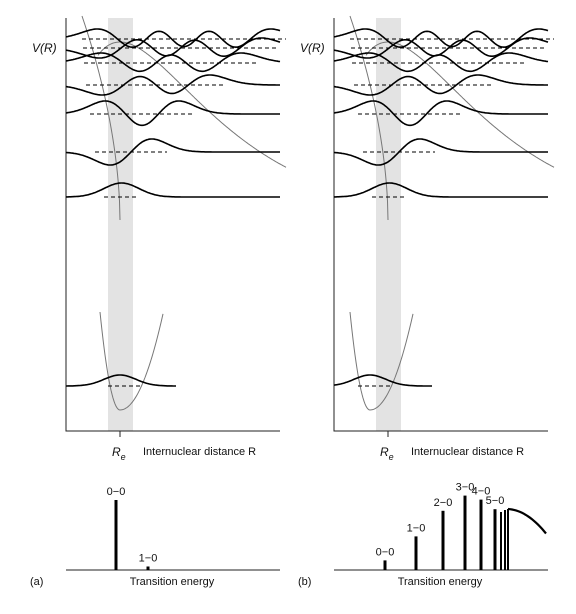 The height and width of the screenshot is (614, 576). What do you see at coordinates (495, 501) in the screenshot?
I see `transition-label: 5−0` at bounding box center [495, 501].